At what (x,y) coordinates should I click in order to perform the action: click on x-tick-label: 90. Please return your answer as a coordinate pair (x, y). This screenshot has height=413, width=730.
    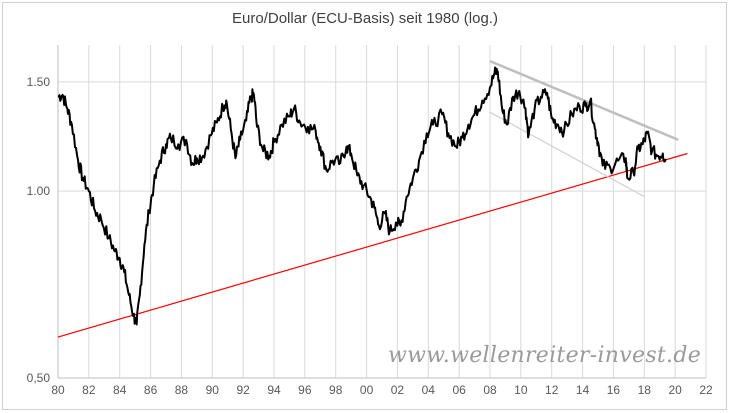
    Looking at the image, I should click on (213, 390).